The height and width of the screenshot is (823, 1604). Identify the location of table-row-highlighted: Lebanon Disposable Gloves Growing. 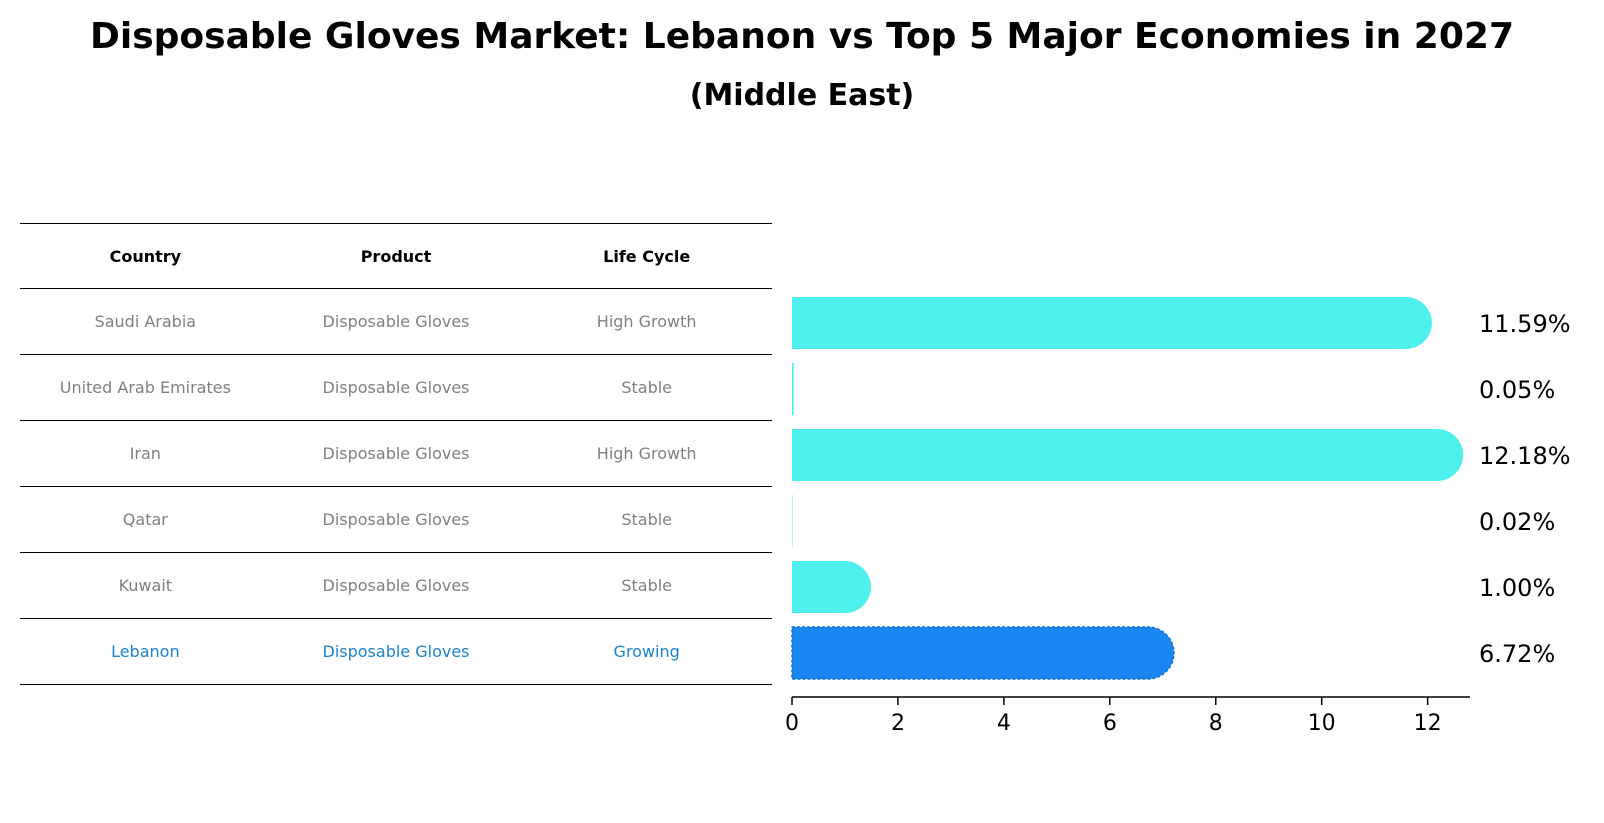
(396, 652).